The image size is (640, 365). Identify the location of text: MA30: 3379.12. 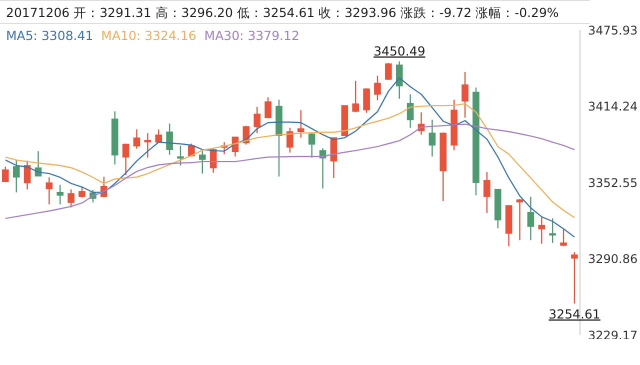
(252, 35).